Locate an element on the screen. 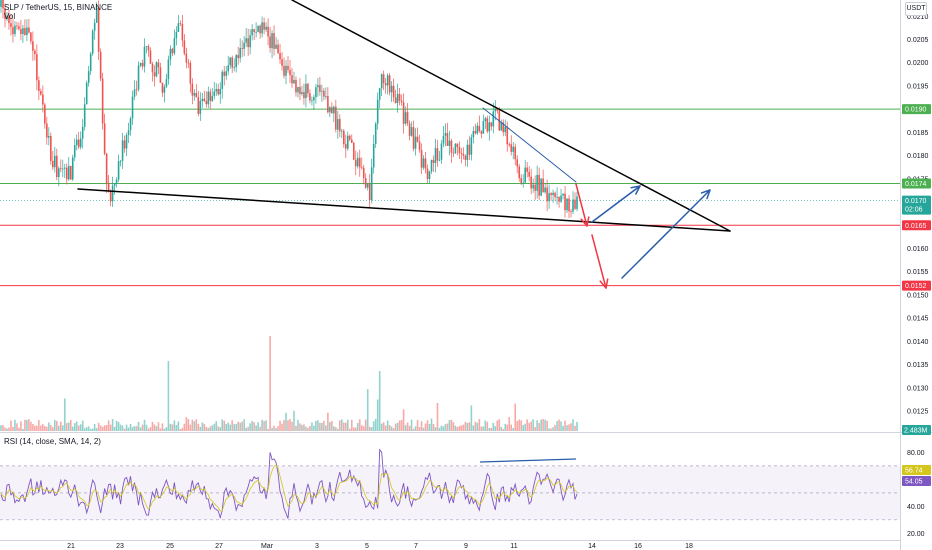 The height and width of the screenshot is (550, 932). svg-text: 0.0174 is located at coordinates (916, 184).